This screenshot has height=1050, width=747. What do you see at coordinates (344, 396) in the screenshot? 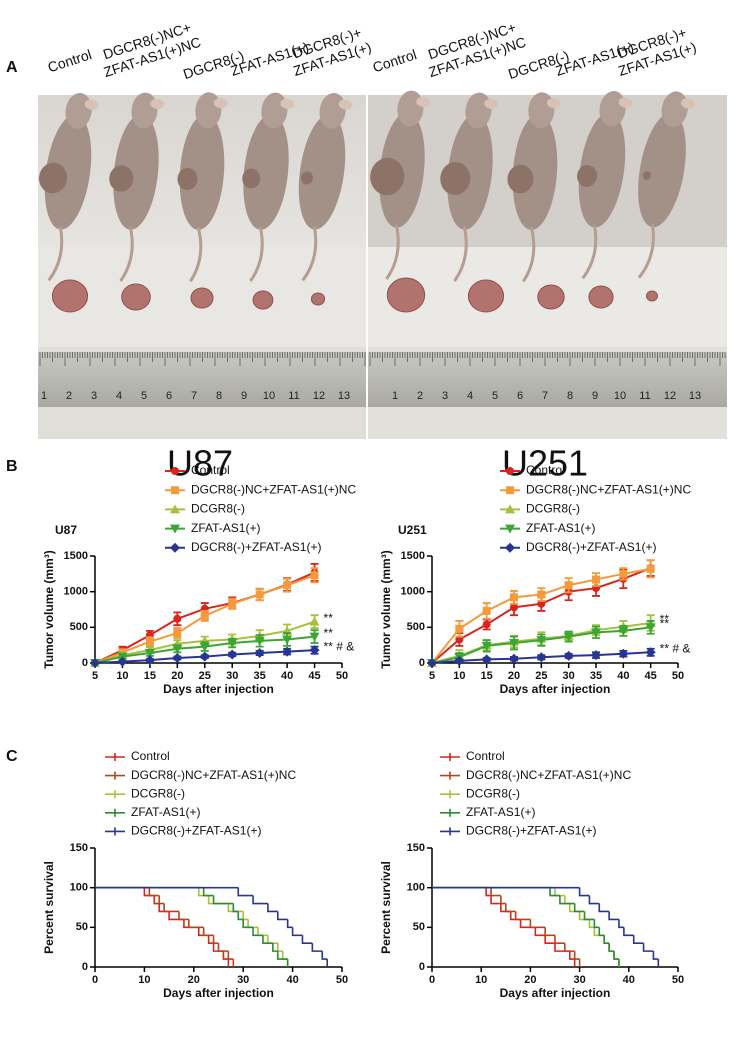
I see `ruler-number: 13` at bounding box center [344, 396].